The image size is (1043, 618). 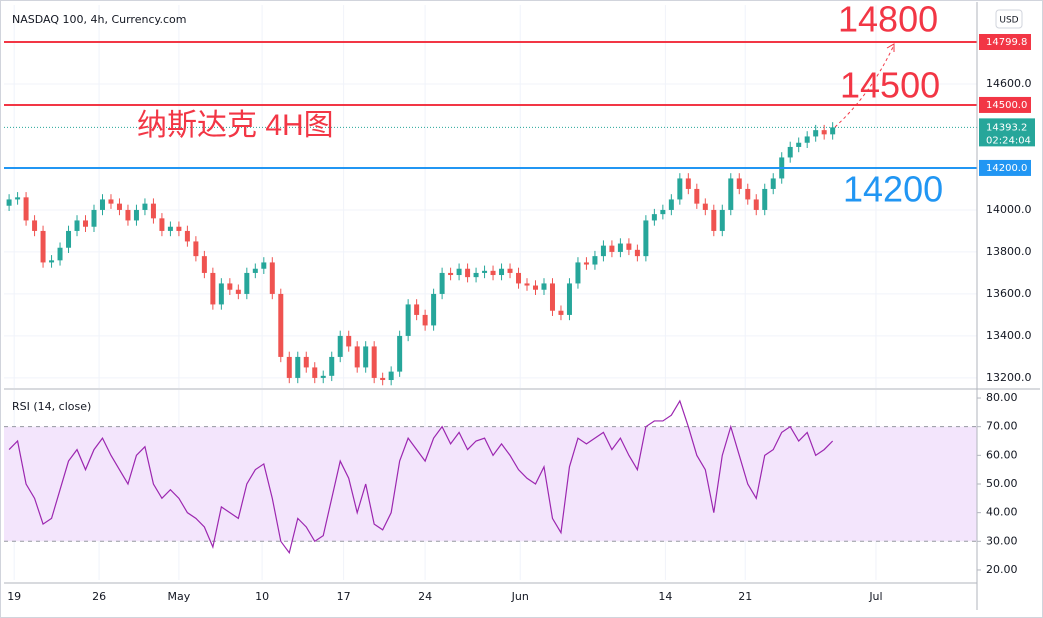 What do you see at coordinates (1009, 209) in the screenshot?
I see `y-tick-label: 14000.0` at bounding box center [1009, 209].